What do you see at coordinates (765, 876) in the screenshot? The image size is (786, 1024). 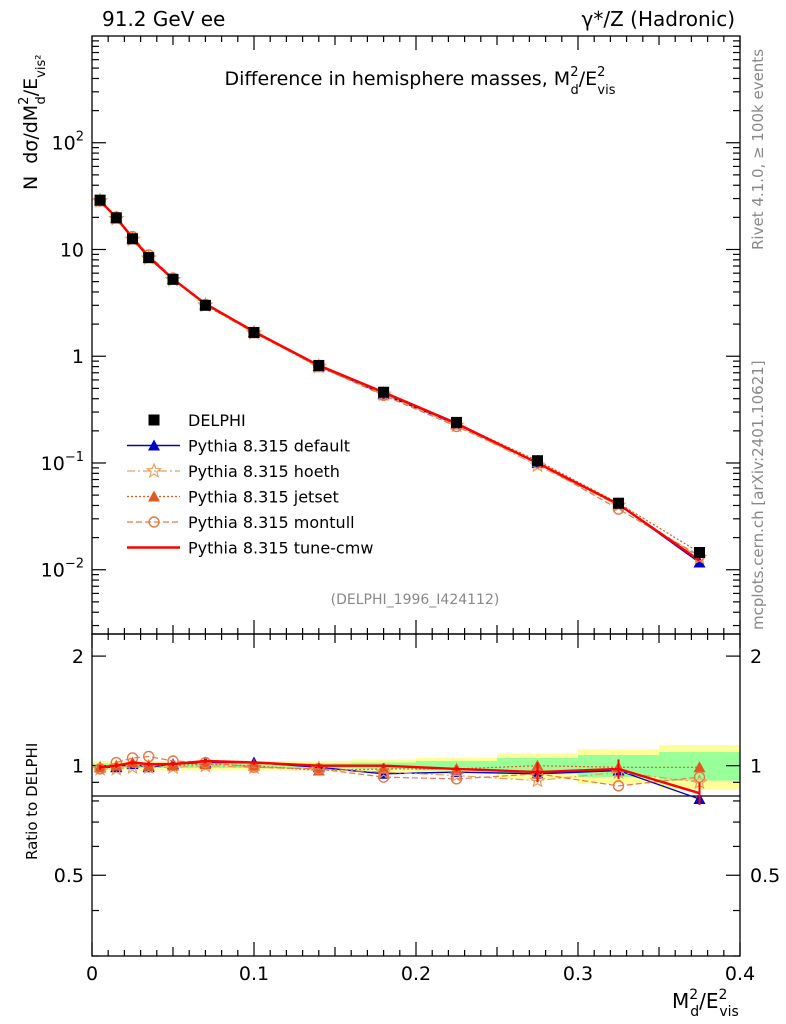 I see `ratio-tick-label-right: 0.5` at bounding box center [765, 876].